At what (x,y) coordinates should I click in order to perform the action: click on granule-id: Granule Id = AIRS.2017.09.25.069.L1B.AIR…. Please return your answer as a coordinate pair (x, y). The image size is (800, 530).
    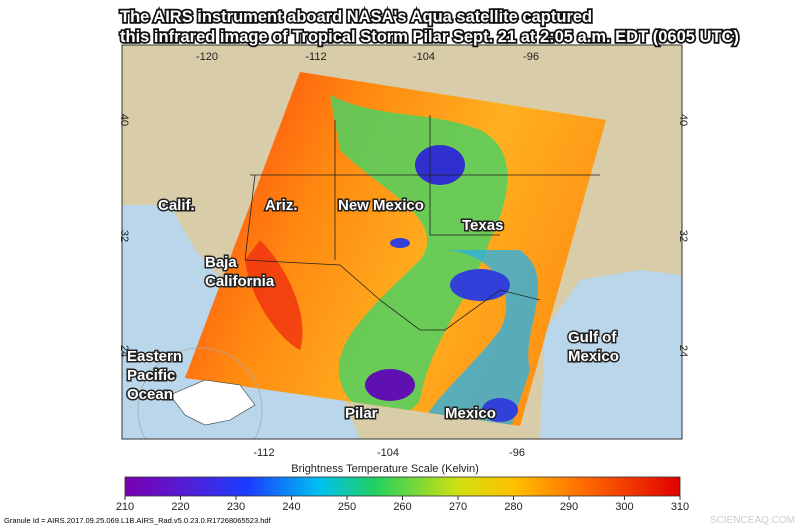
    Looking at the image, I should click on (138, 520).